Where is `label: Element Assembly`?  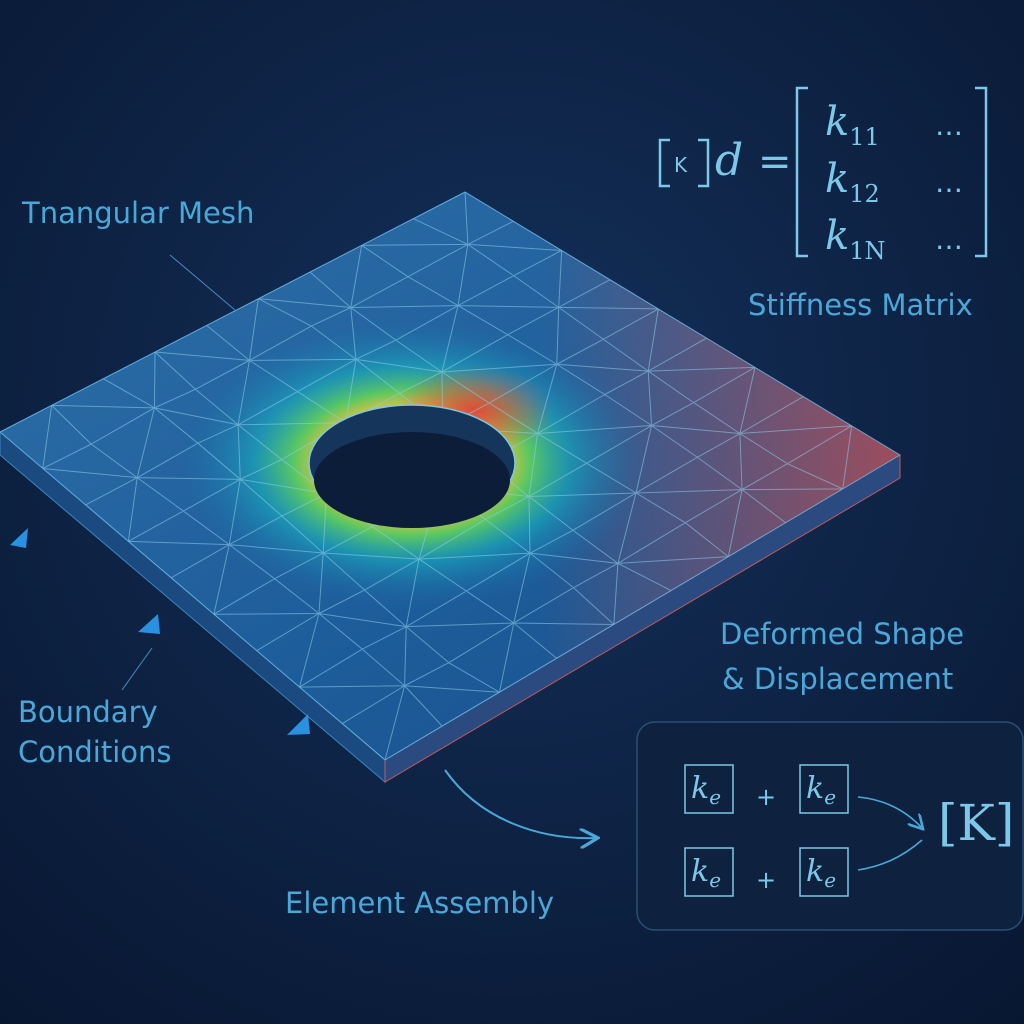 label: Element Assembly is located at coordinates (419, 903).